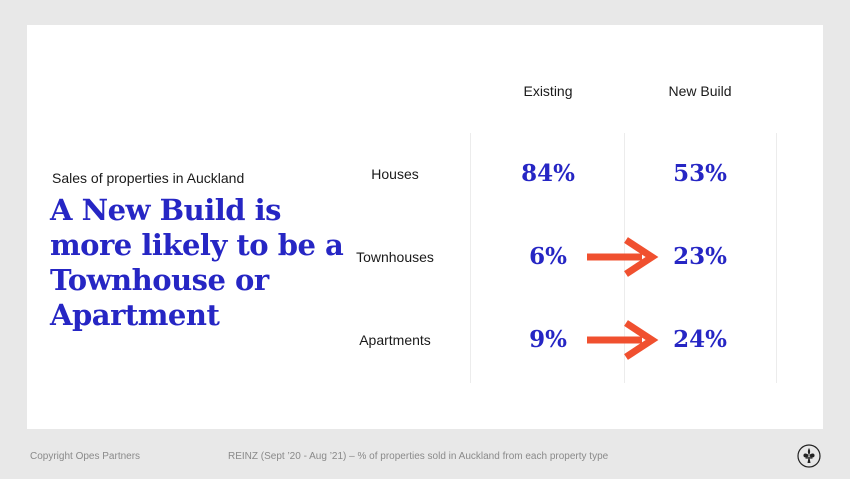 The width and height of the screenshot is (850, 479). I want to click on slide-subtitle: Sales of properties in Auckland, so click(148, 178).